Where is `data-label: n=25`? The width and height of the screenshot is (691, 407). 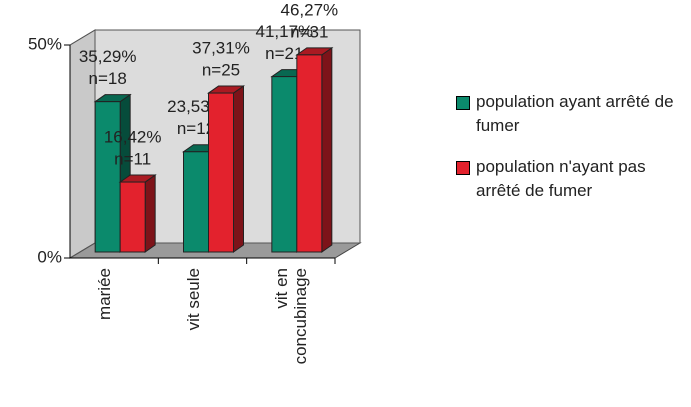
data-label: n=25 is located at coordinates (221, 70).